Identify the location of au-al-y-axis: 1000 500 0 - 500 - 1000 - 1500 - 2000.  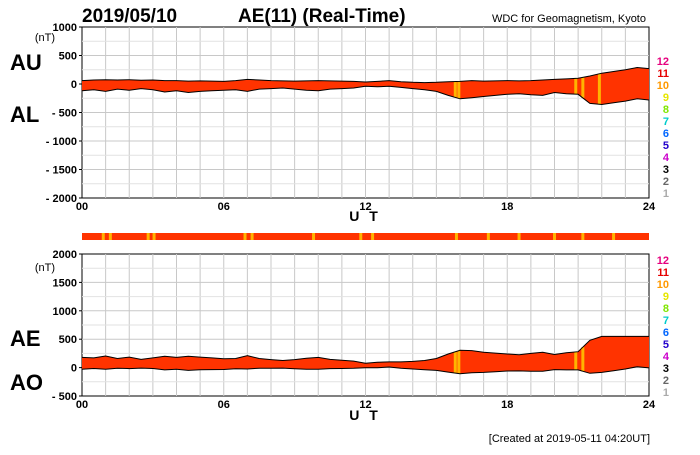
(64, 113).